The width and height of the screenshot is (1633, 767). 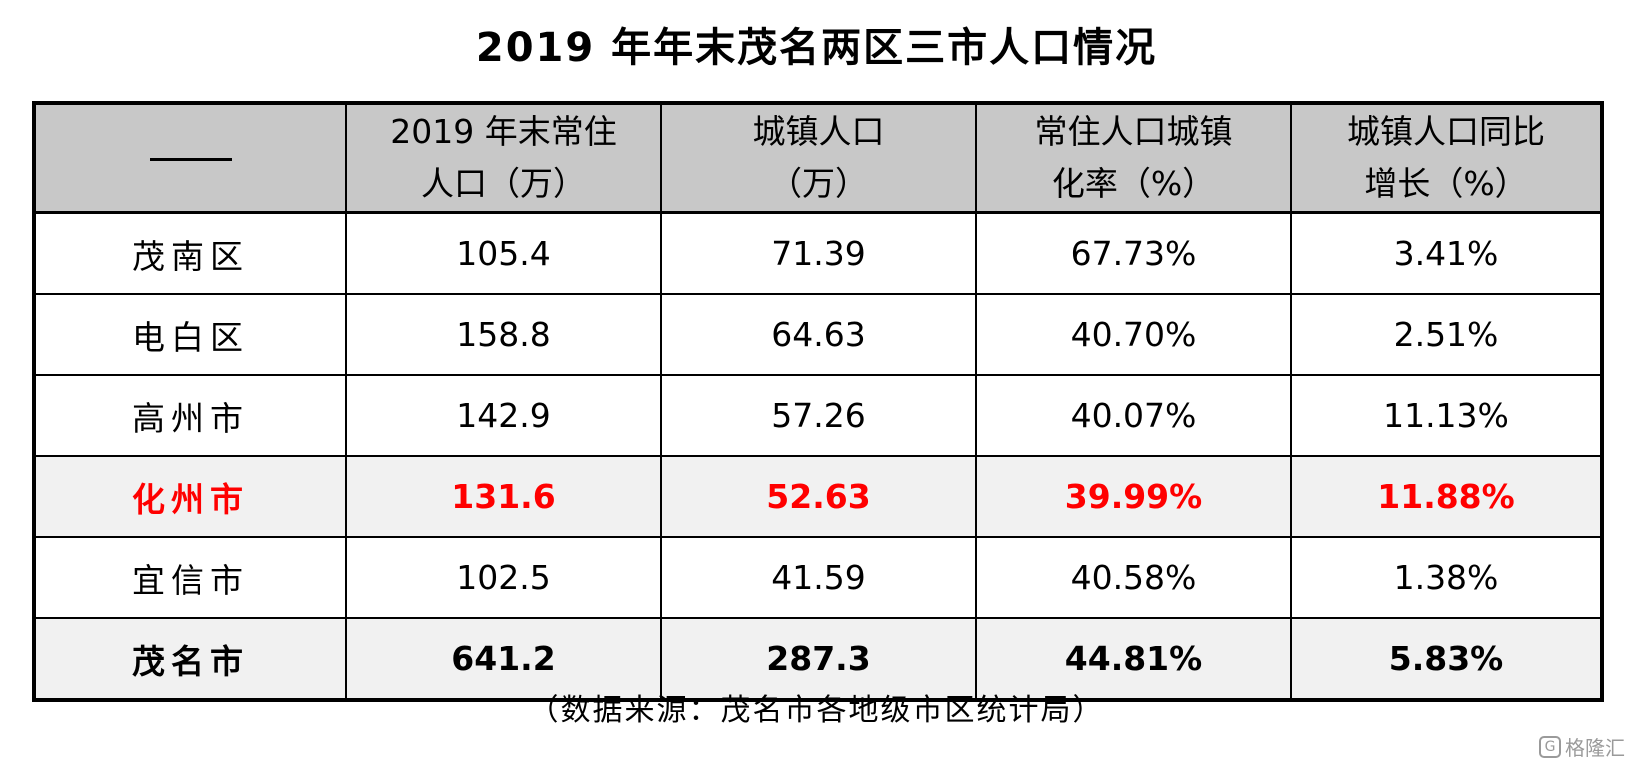 I want to click on header-population-line1: 2019 年末常住, so click(x=503, y=131).